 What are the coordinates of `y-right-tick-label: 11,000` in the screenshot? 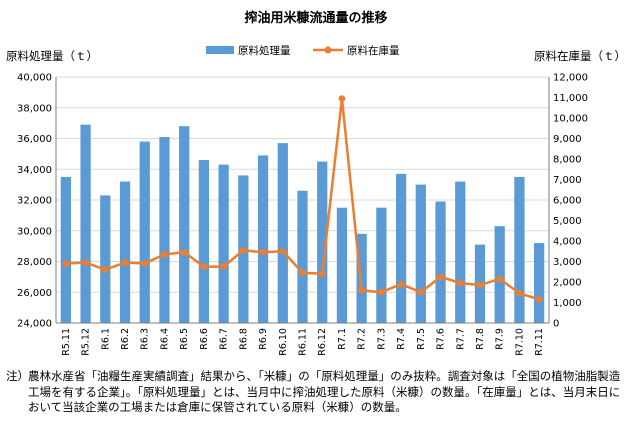 It's located at (570, 98).